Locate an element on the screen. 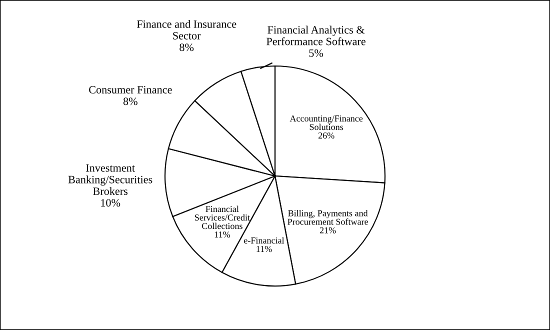  slice-label: Billing, Payments and Procurement Software is located at coordinates (328, 217).